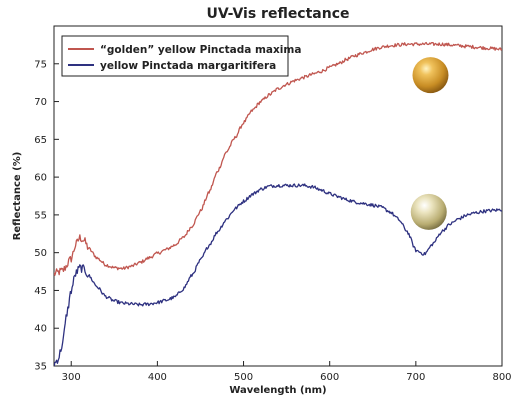 This screenshot has height=400, width=517. I want to click on x-tick-label: 700, so click(415, 377).